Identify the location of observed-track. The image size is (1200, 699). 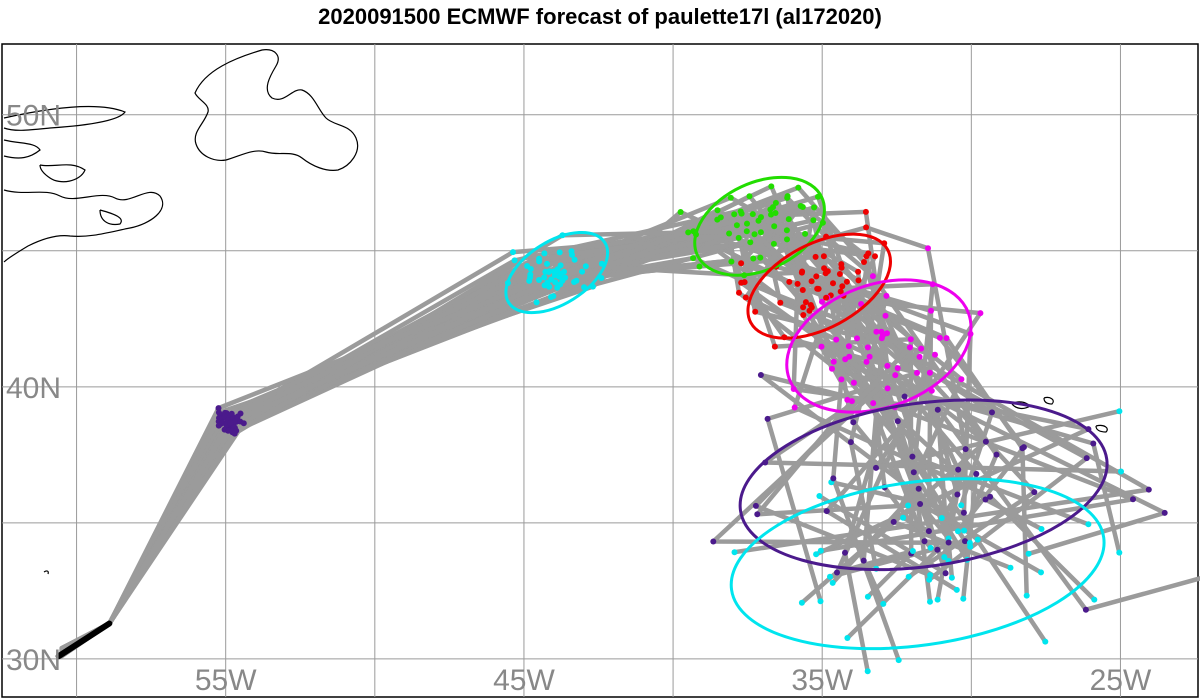
(84, 640).